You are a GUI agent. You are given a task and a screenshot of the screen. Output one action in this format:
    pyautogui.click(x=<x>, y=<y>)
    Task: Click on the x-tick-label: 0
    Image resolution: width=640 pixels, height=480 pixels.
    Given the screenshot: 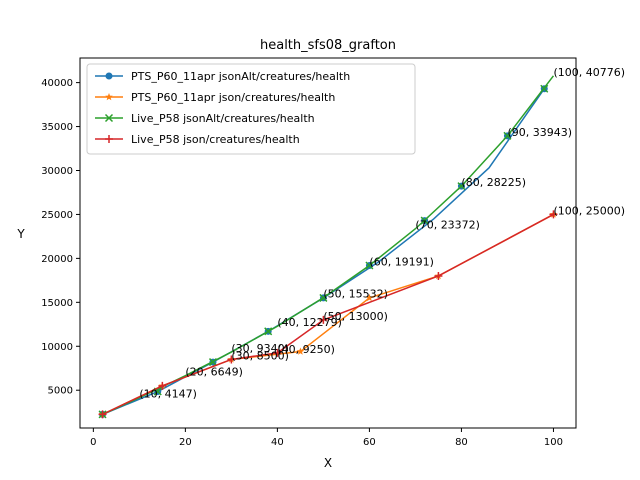 What is the action you would take?
    pyautogui.click(x=93, y=442)
    